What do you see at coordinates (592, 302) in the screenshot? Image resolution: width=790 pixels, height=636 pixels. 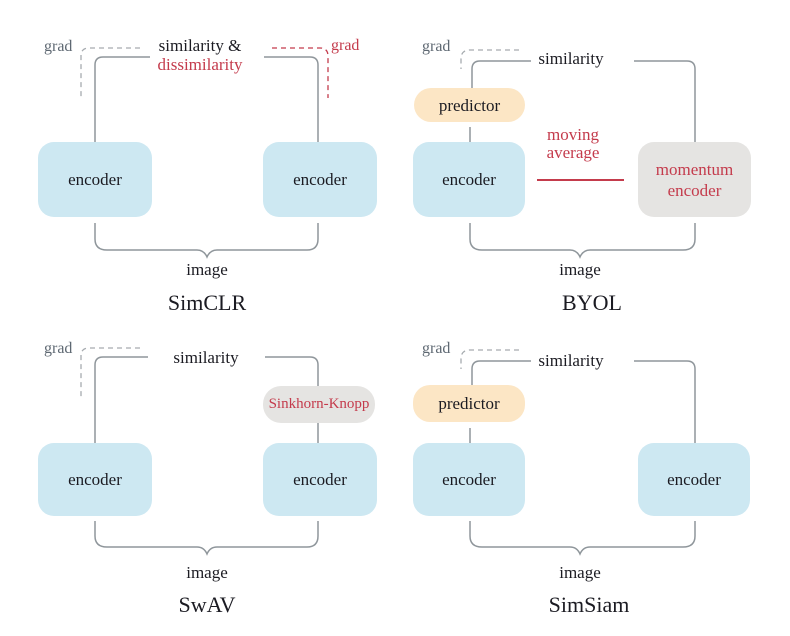 I see `panel-title-byol: BYOL` at bounding box center [592, 302].